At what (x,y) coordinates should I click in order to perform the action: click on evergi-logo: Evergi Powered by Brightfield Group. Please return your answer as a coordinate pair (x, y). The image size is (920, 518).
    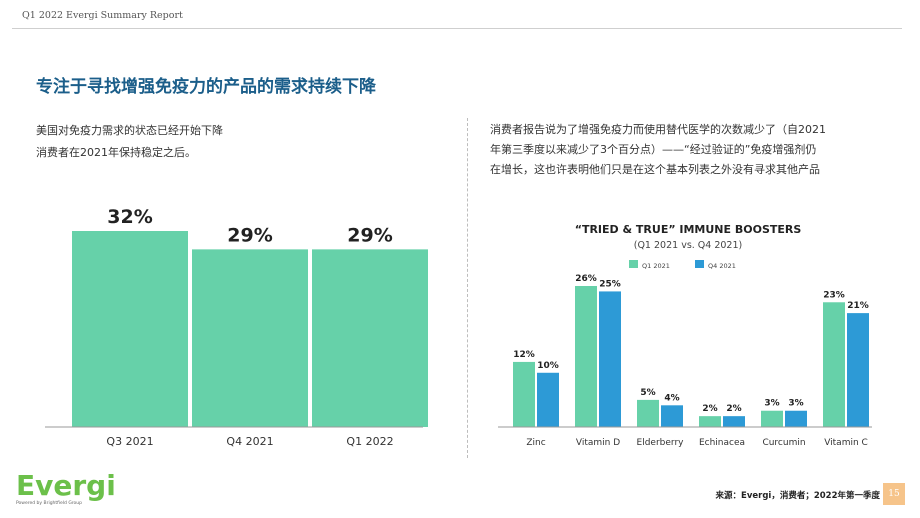
    Looking at the image, I should click on (66, 488).